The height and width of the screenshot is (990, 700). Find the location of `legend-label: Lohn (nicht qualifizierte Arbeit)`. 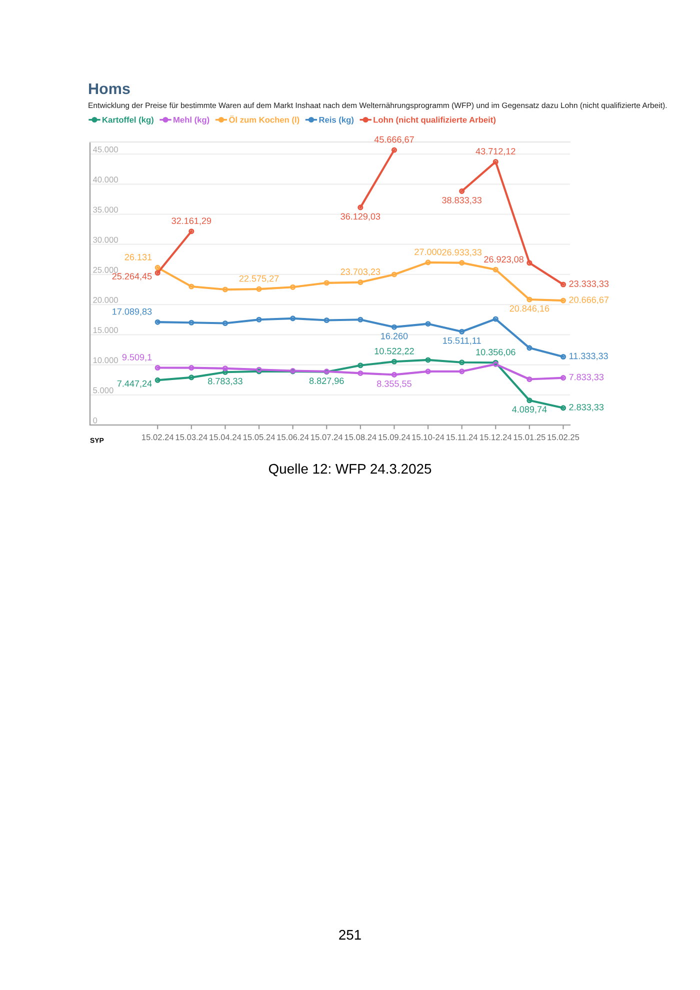

legend-label: Lohn (nicht qualifizierte Arbeit) is located at coordinates (435, 120).